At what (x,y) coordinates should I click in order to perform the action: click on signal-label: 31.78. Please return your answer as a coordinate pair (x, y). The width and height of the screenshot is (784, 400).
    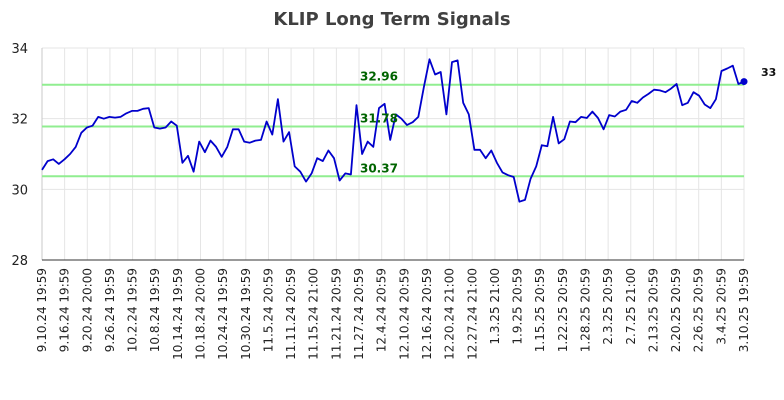
    Looking at the image, I should click on (379, 118).